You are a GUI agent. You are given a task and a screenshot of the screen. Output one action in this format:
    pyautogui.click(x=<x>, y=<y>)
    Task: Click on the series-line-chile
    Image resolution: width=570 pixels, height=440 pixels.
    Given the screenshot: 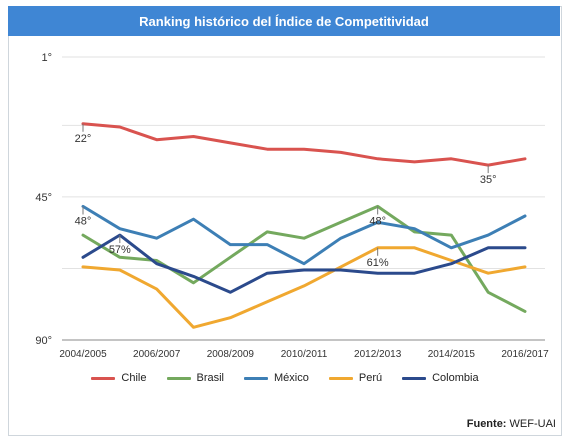 What is the action you would take?
    pyautogui.click(x=304, y=144)
    